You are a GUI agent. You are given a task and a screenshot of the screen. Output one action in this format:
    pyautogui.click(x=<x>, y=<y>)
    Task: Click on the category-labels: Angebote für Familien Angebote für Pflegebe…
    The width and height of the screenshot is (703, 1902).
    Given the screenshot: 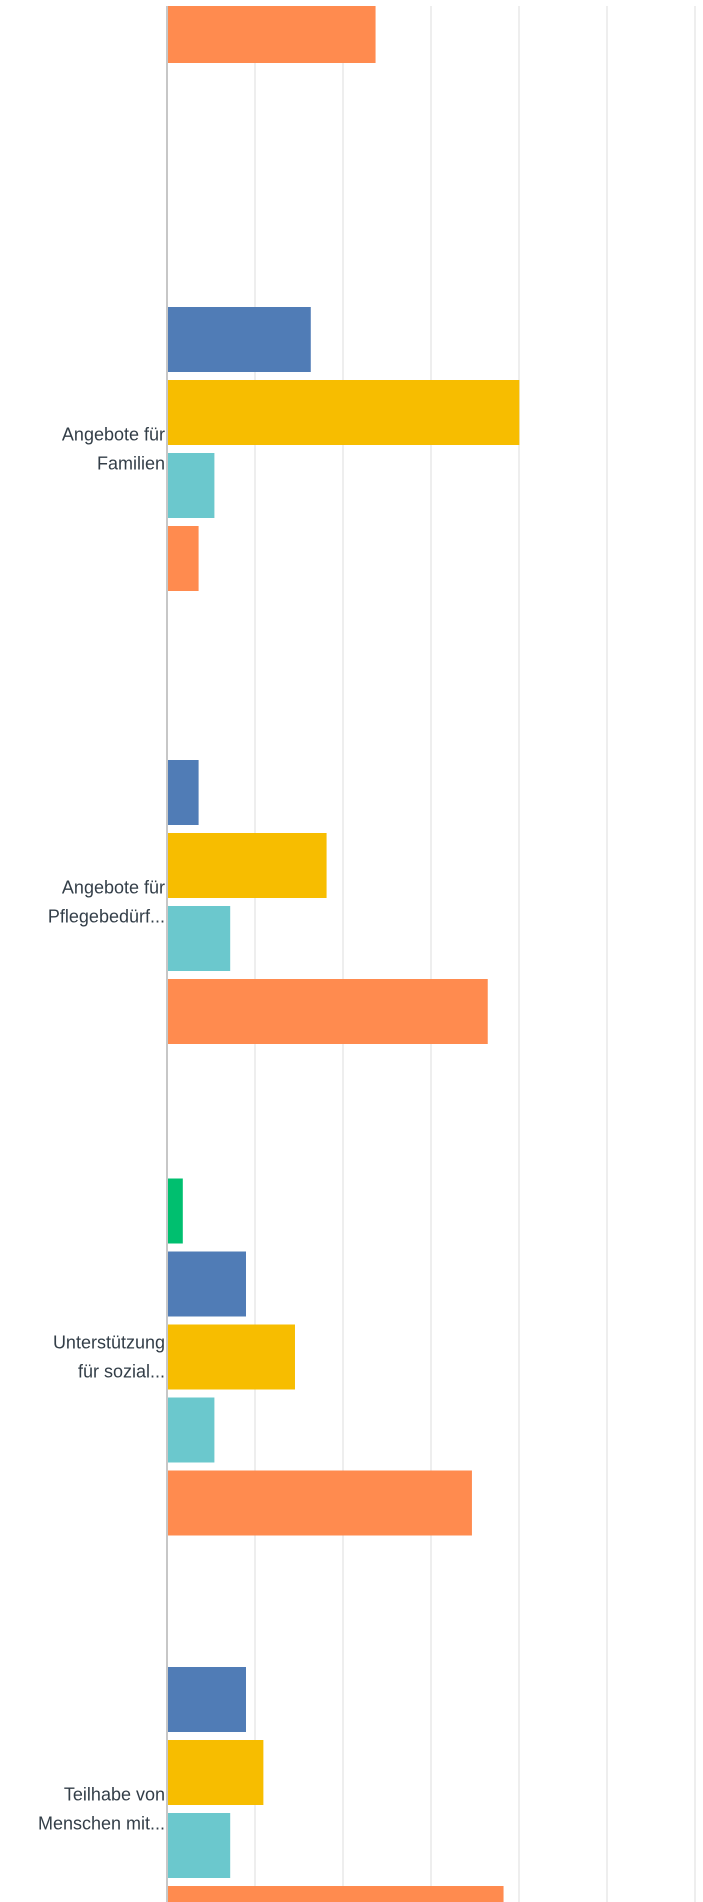 What is the action you would take?
    pyautogui.click(x=101, y=1129)
    